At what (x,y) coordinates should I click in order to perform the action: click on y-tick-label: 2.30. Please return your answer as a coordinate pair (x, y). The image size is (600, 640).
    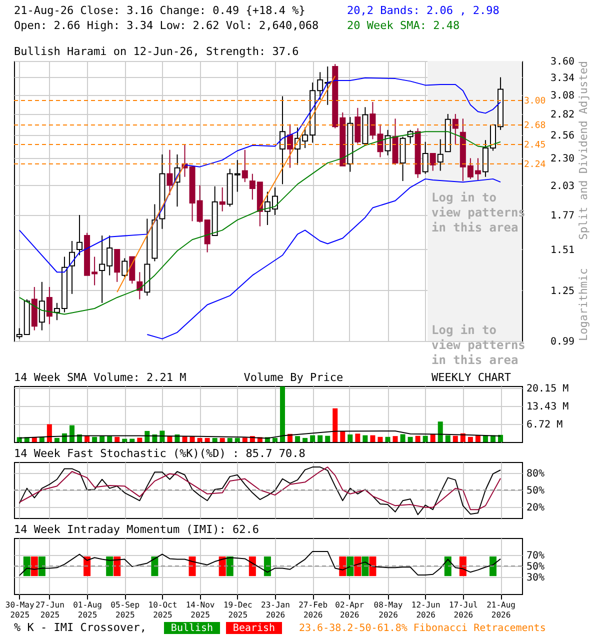
    Looking at the image, I should click on (562, 159).